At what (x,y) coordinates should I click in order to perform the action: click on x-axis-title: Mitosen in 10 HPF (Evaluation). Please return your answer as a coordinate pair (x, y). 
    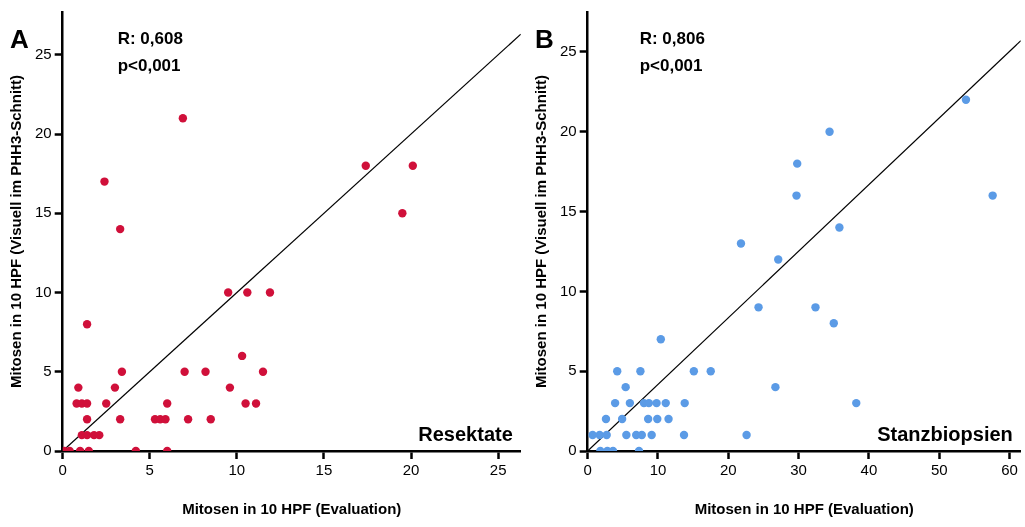
    Looking at the image, I should click on (292, 509).